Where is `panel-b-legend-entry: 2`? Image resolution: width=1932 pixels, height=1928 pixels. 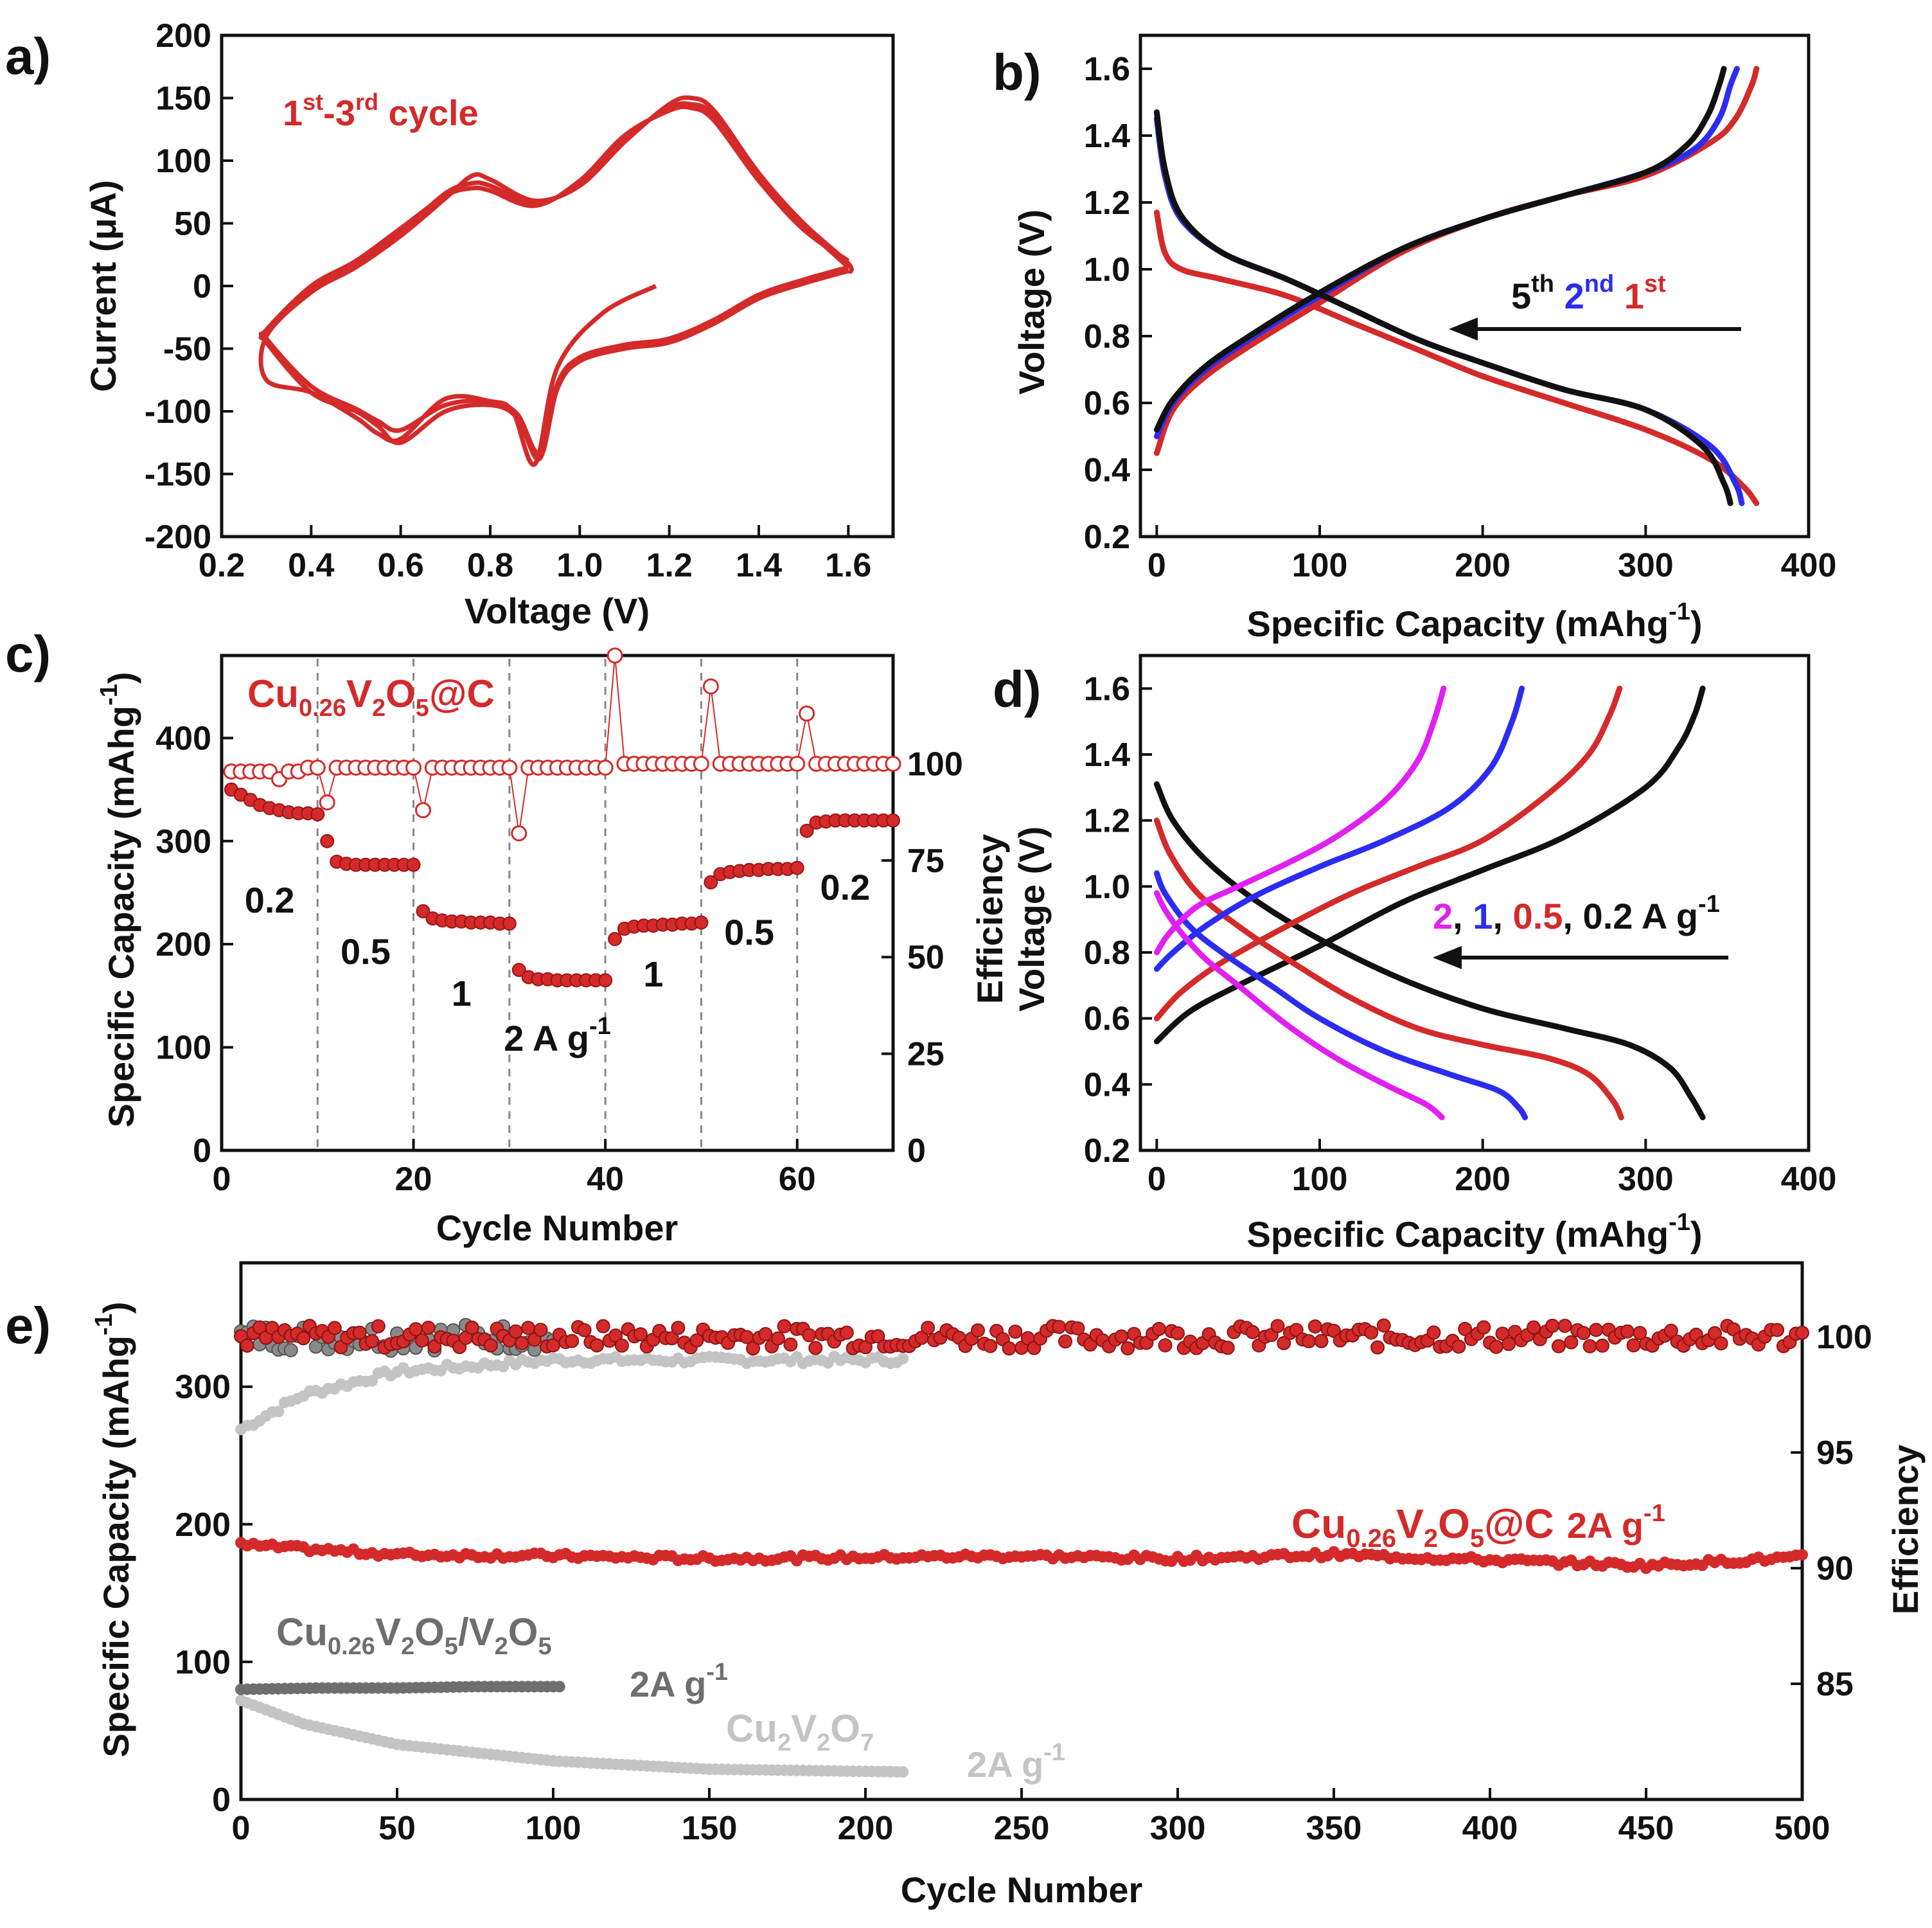
panel-b-legend-entry: 2 is located at coordinates (1574, 296).